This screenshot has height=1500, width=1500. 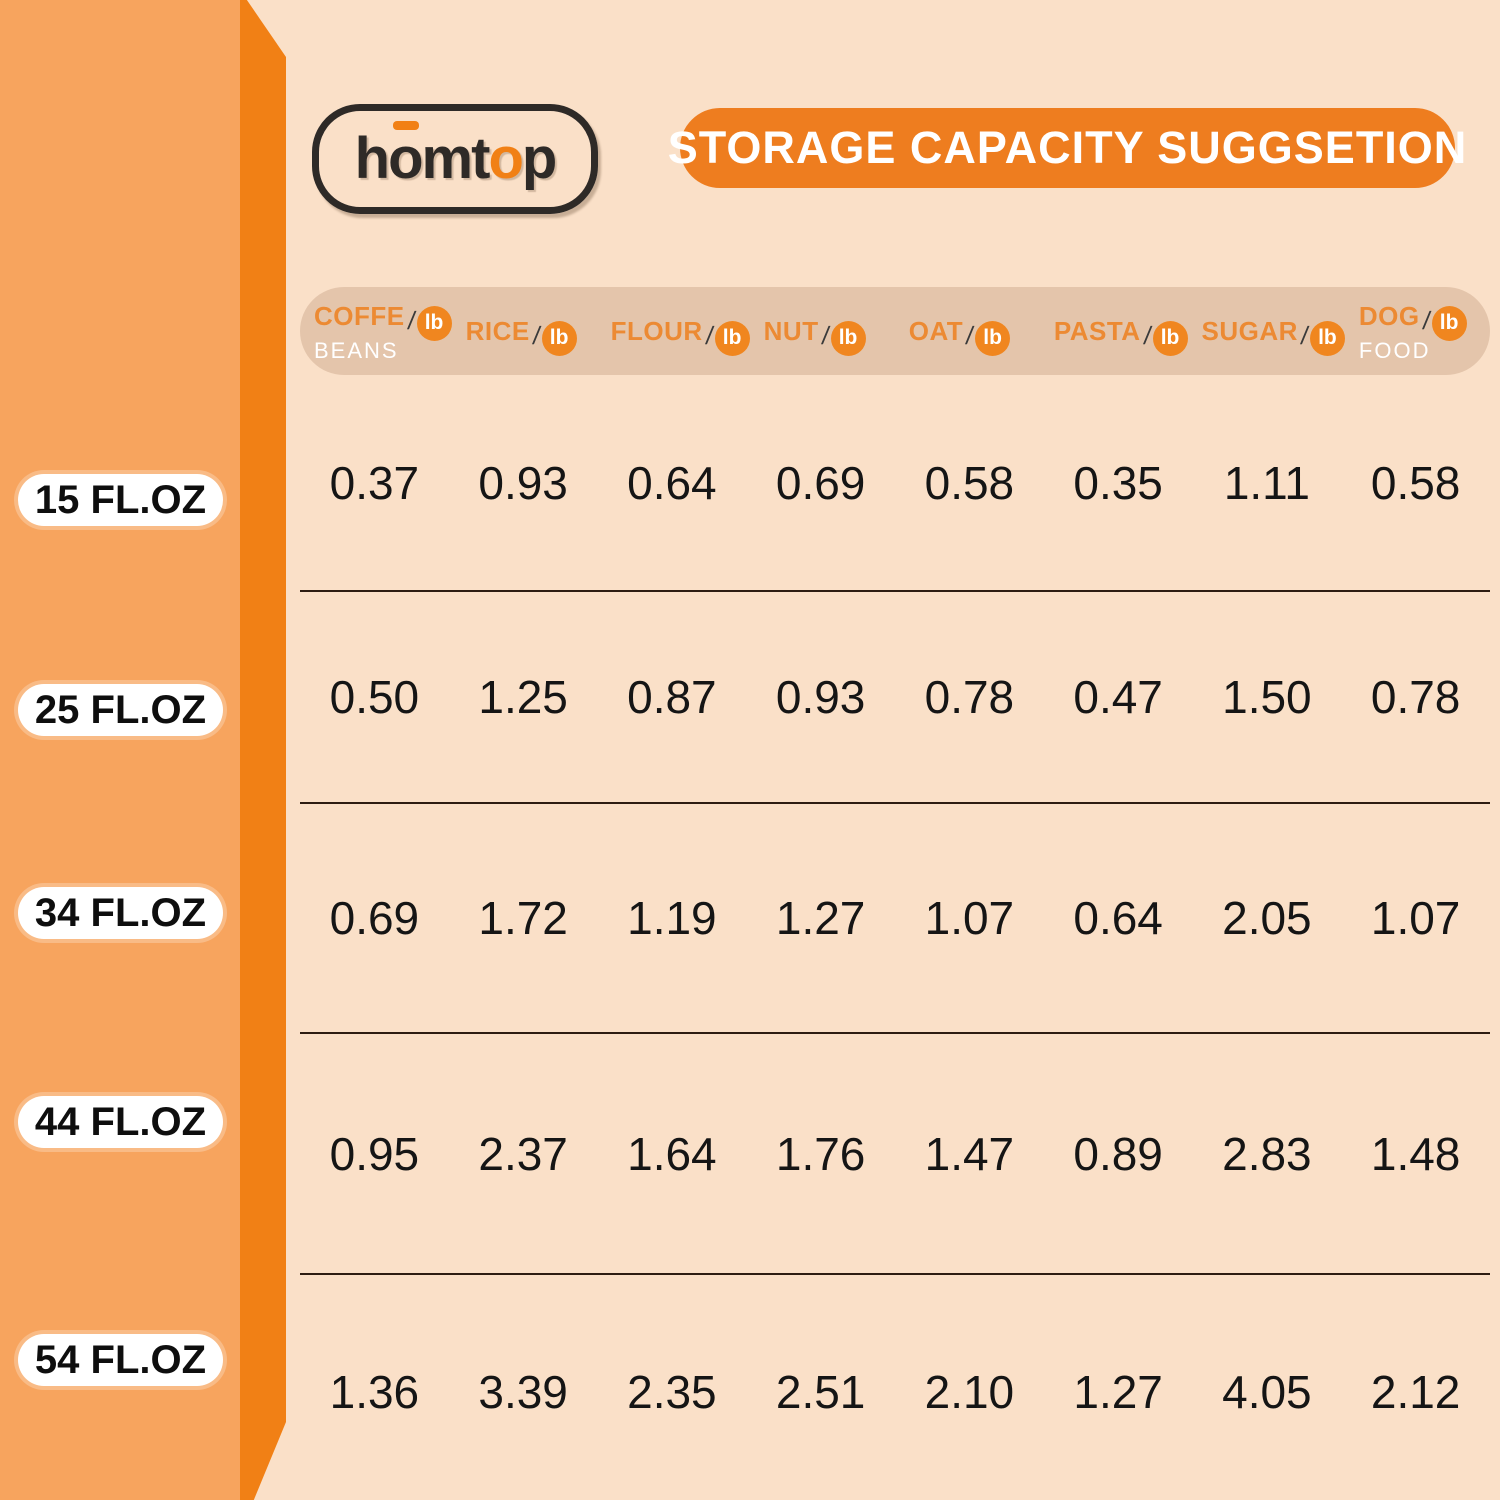 I want to click on left-band-dark-fold, so click(x=263, y=750).